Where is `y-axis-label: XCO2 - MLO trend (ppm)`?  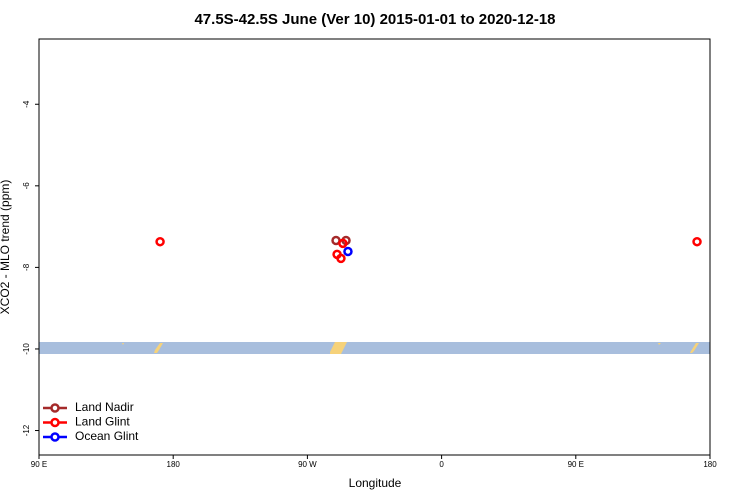
y-axis-label: XCO2 - MLO trend (ppm) is located at coordinates (6, 247).